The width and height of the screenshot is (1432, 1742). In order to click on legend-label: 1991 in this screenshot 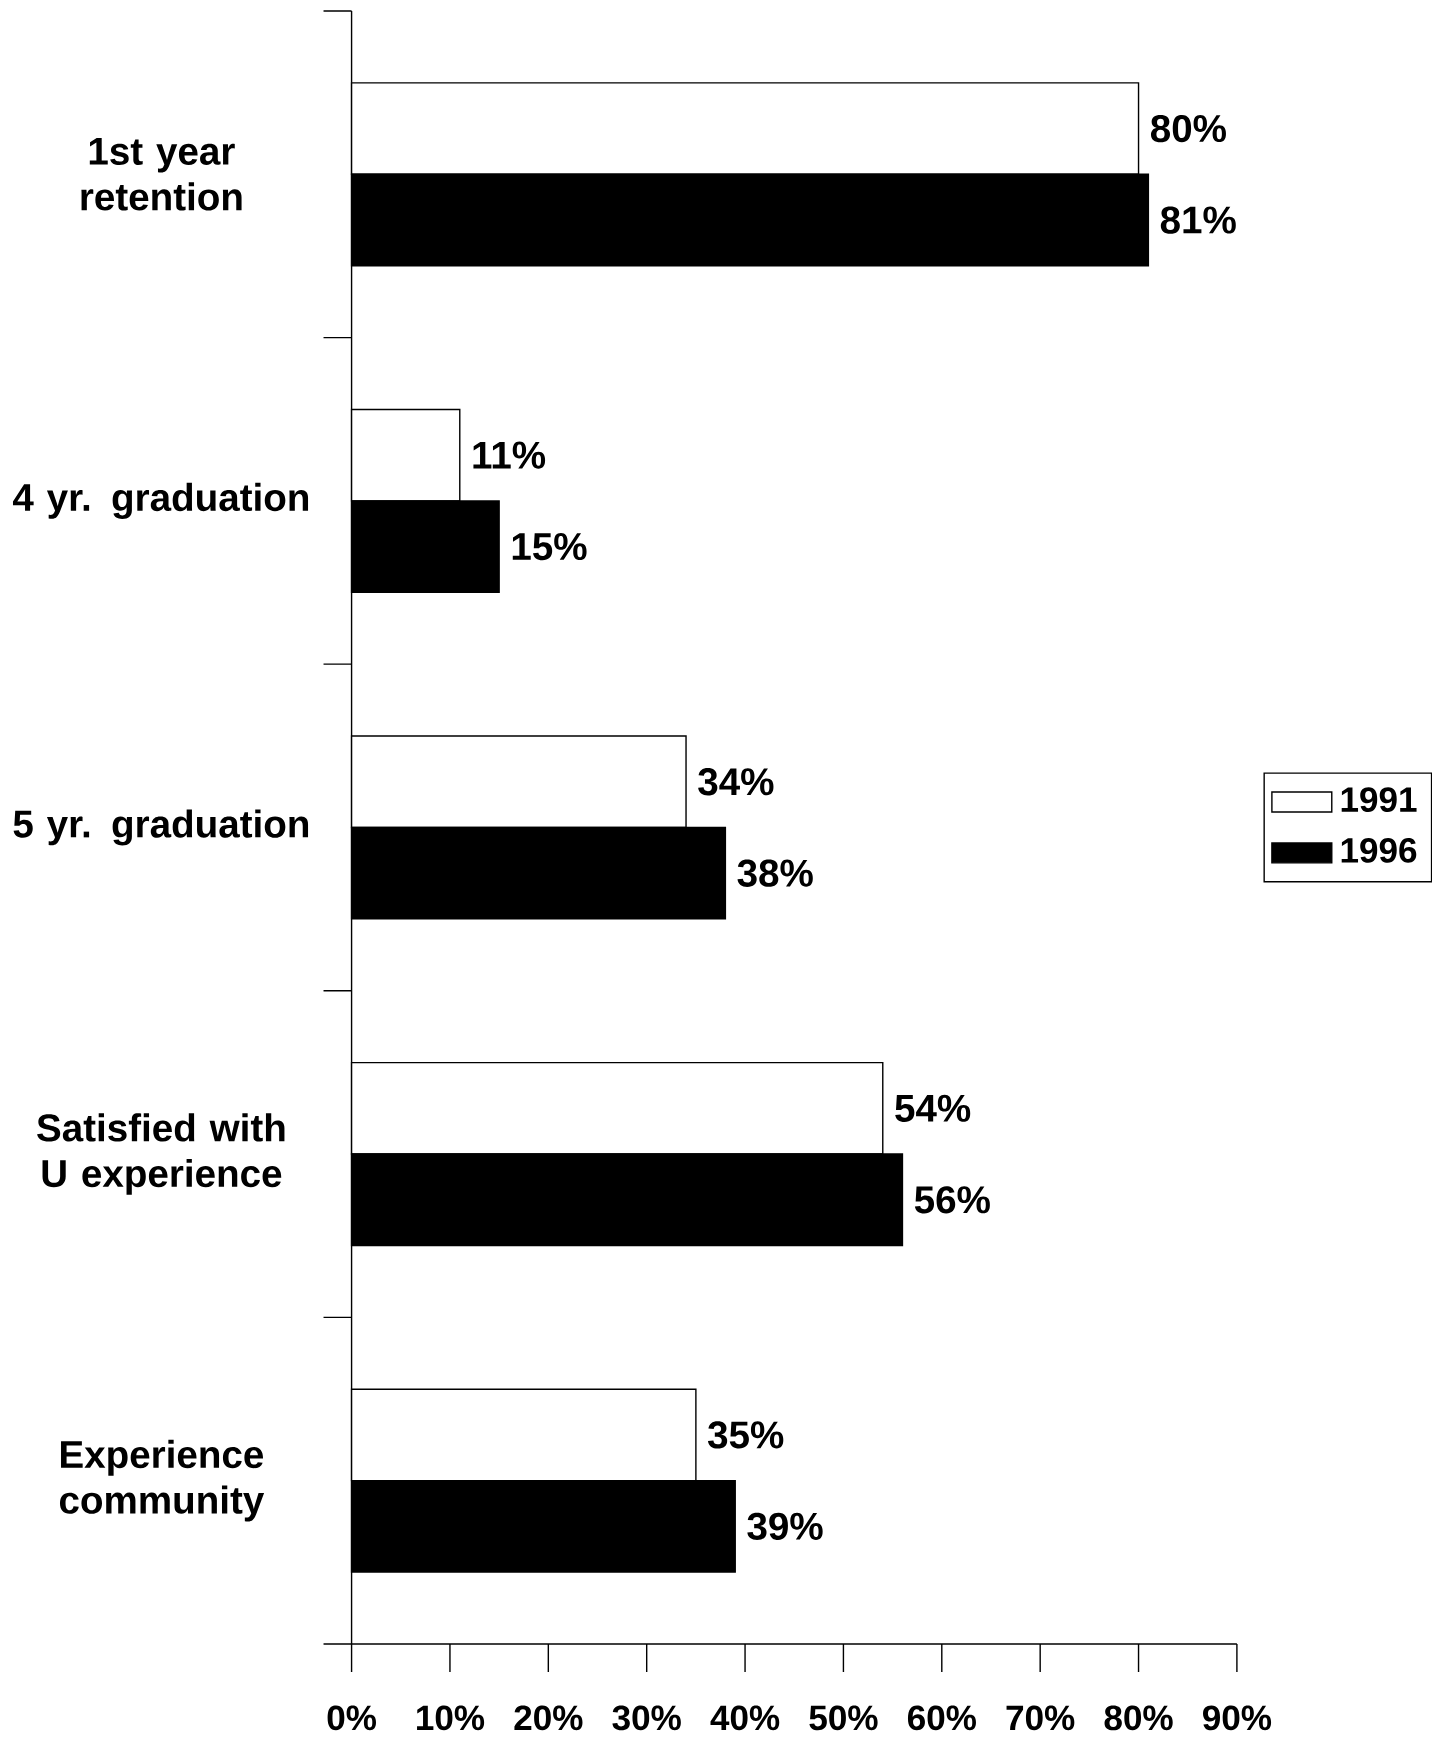, I will do `click(1379, 799)`.